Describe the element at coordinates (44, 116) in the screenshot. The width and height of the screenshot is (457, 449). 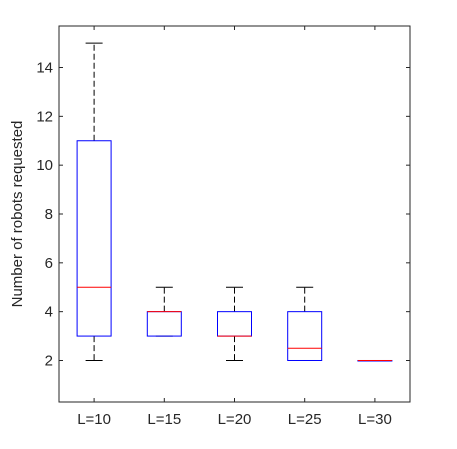
I see `y-tick-label: 12` at that location.